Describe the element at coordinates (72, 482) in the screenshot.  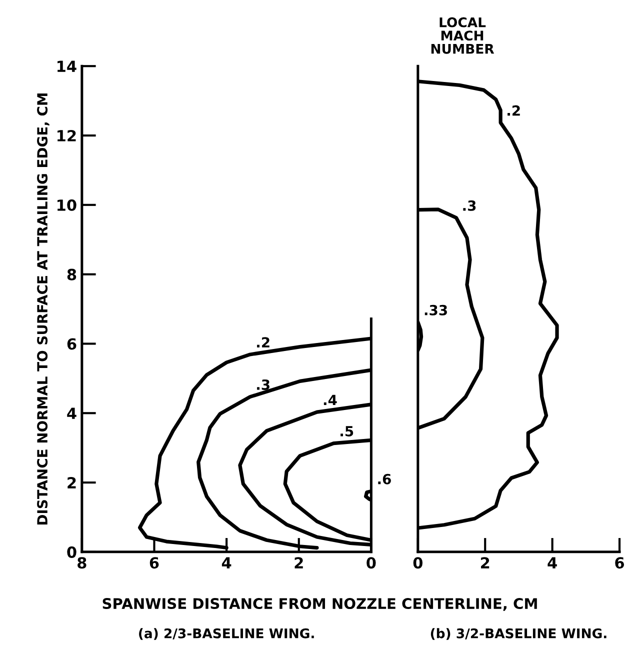
I see `y-tick-label: 2` at that location.